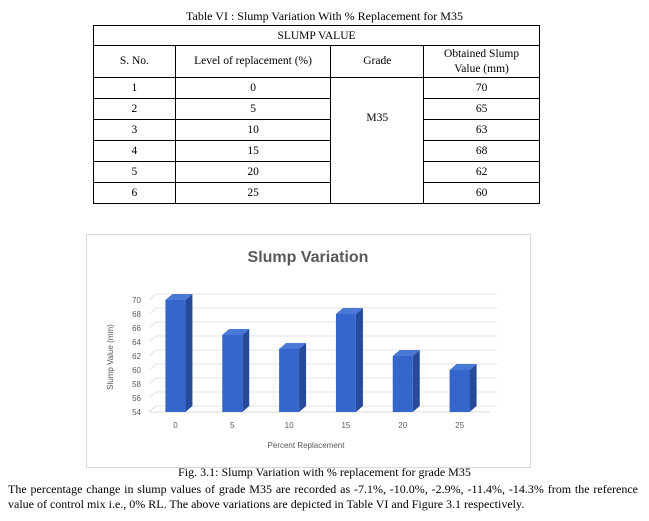  What do you see at coordinates (136, 384) in the screenshot?
I see `y-tick-label: 58` at bounding box center [136, 384].